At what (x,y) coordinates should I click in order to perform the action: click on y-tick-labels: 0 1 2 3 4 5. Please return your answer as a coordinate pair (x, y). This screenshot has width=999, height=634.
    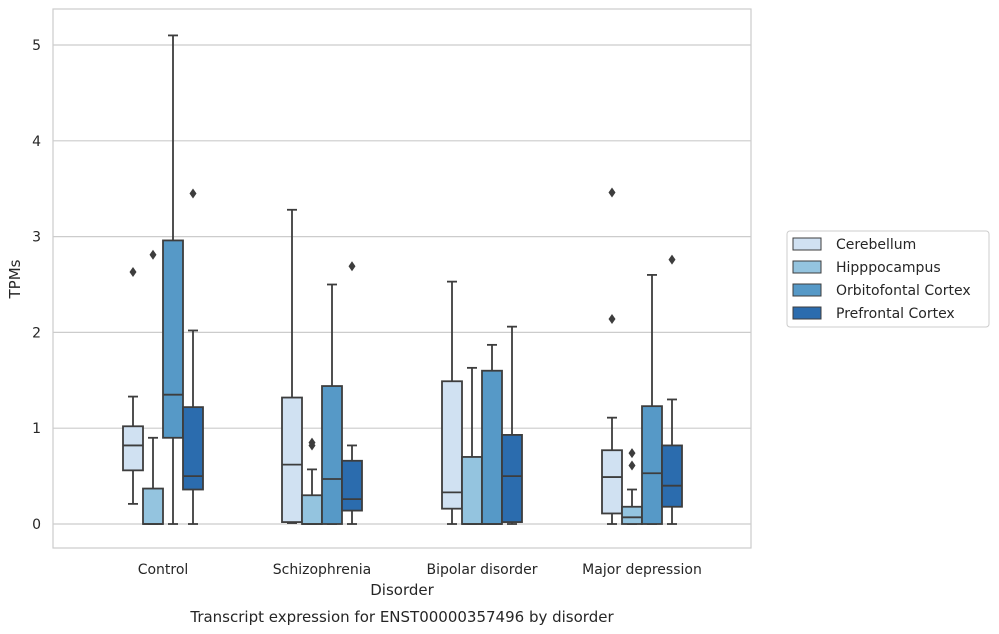
    Looking at the image, I should click on (36, 285).